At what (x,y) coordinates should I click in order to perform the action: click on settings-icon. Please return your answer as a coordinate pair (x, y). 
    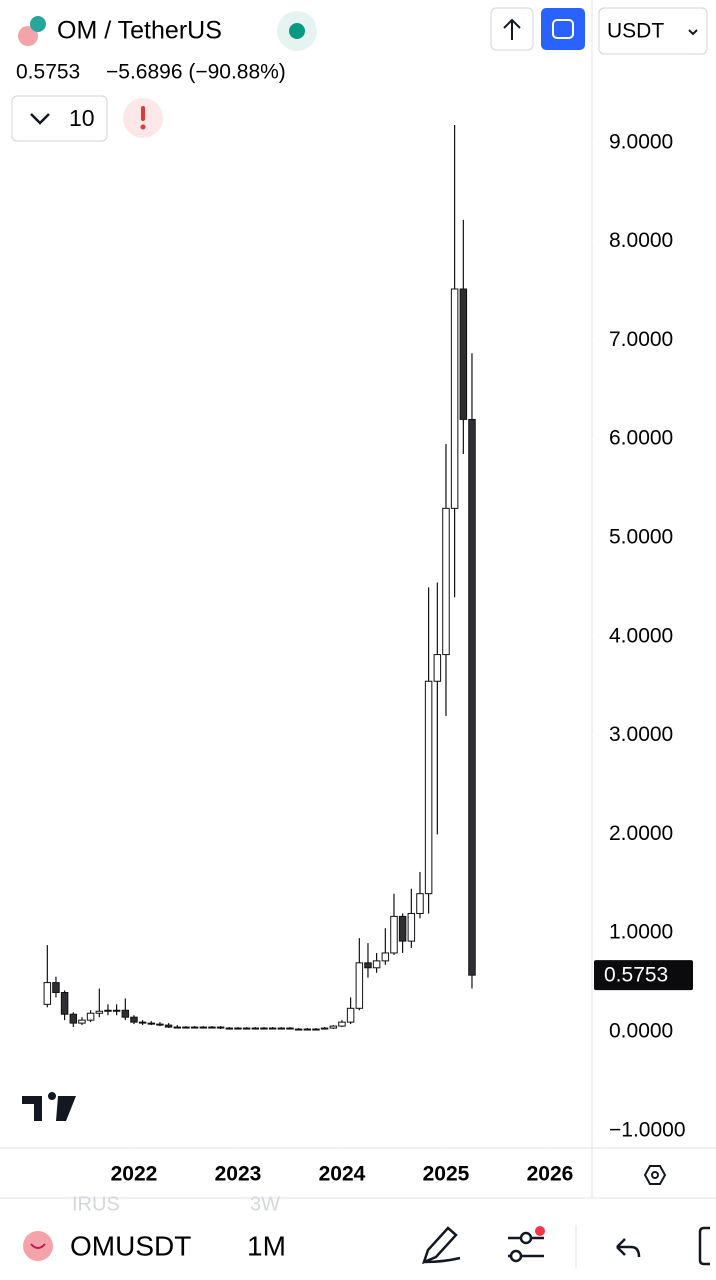
    Looking at the image, I should click on (655, 1175).